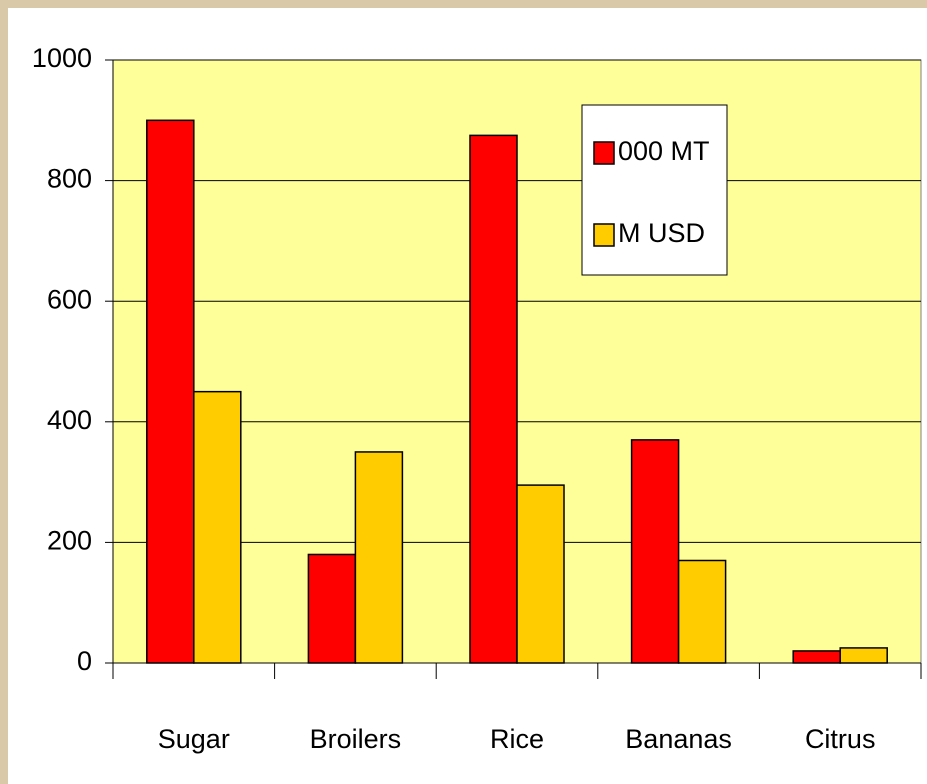 The image size is (927, 784). What do you see at coordinates (84, 661) in the screenshot?
I see `y-tick-label: 0` at bounding box center [84, 661].